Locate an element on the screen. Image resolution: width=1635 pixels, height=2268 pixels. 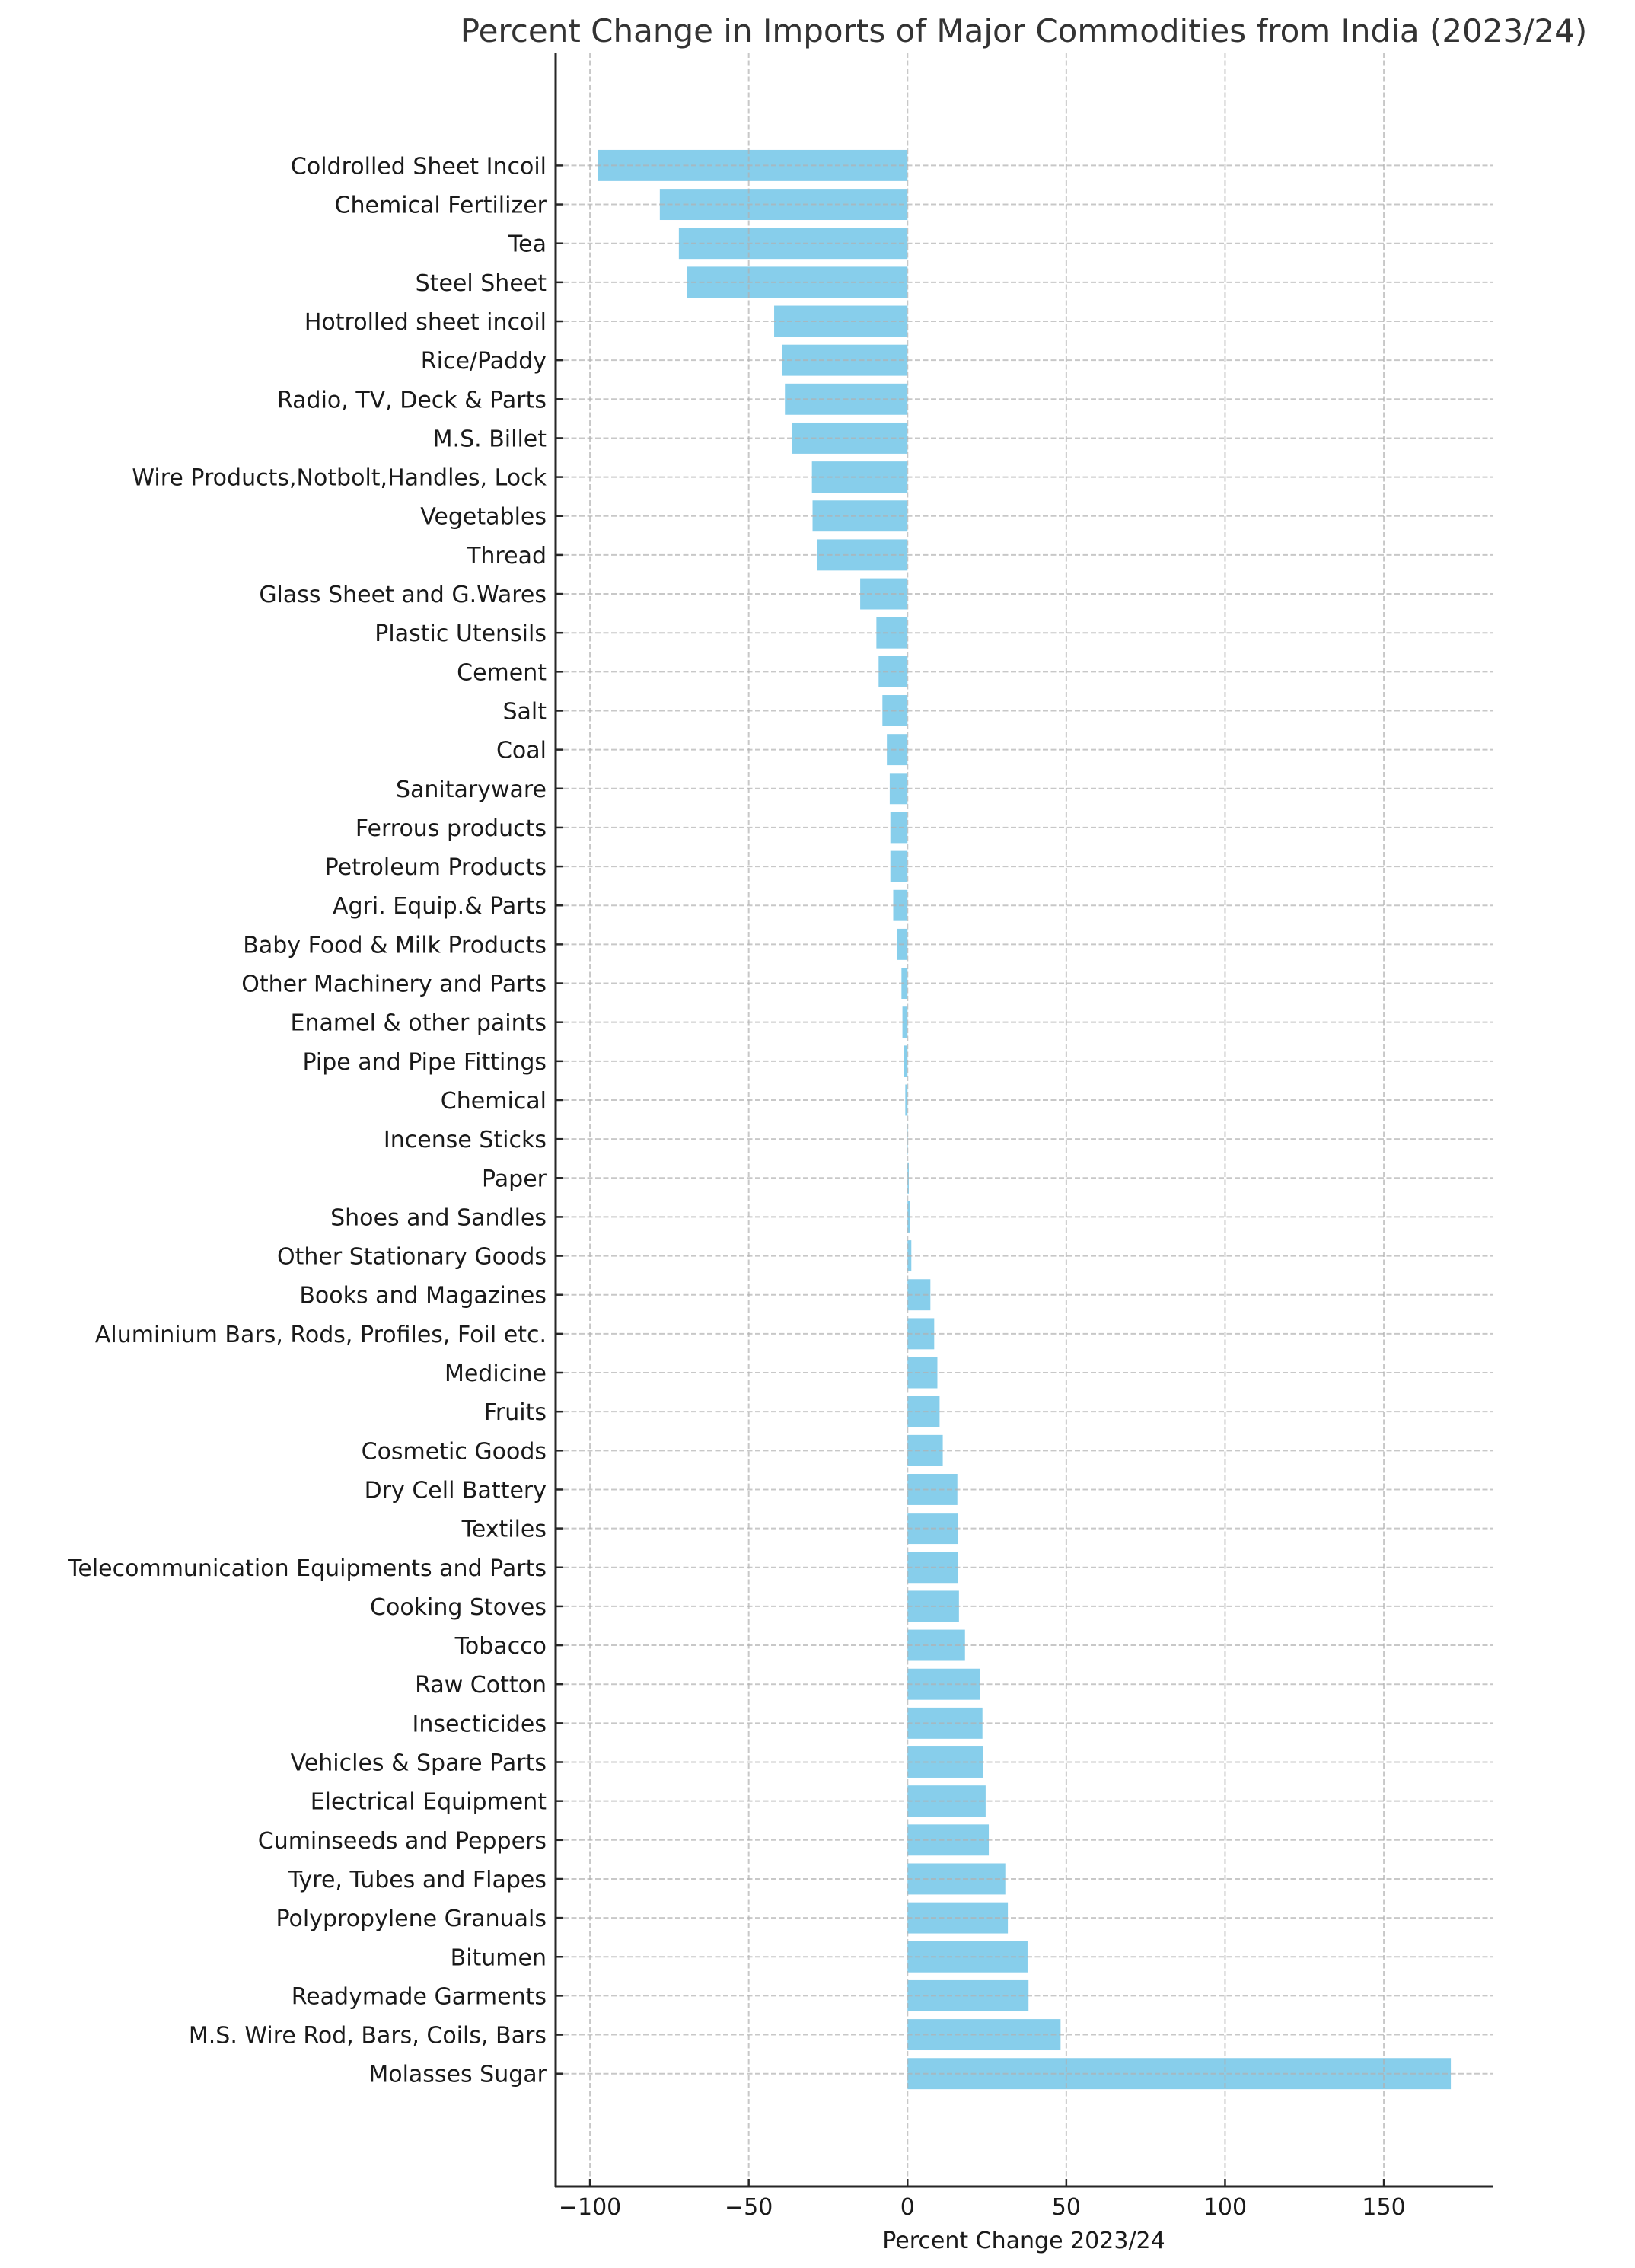
y-tick-label: Chemical is located at coordinates (494, 1101).